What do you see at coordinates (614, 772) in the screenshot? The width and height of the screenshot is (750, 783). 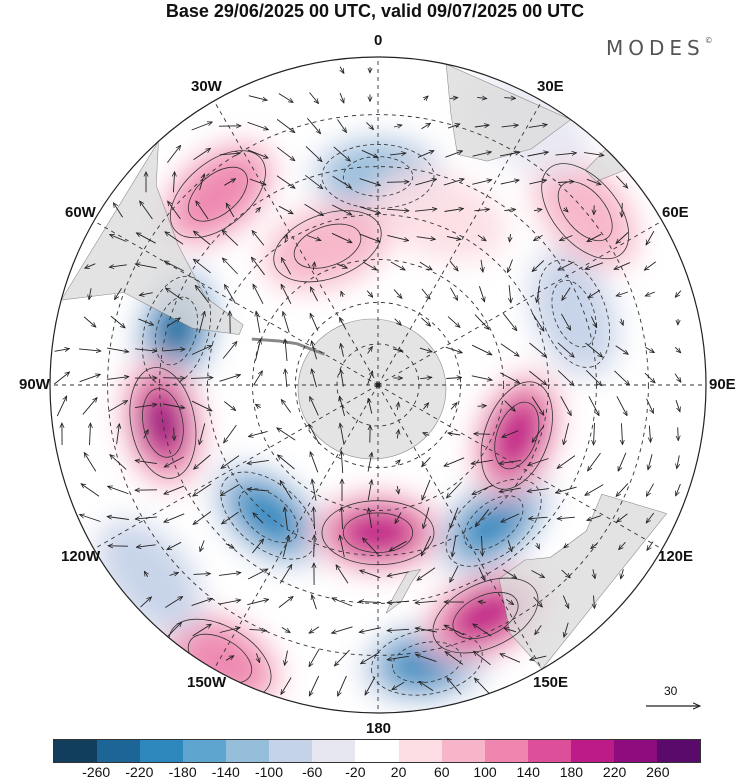 I see `colorbar-tick-label: 220` at bounding box center [614, 772].